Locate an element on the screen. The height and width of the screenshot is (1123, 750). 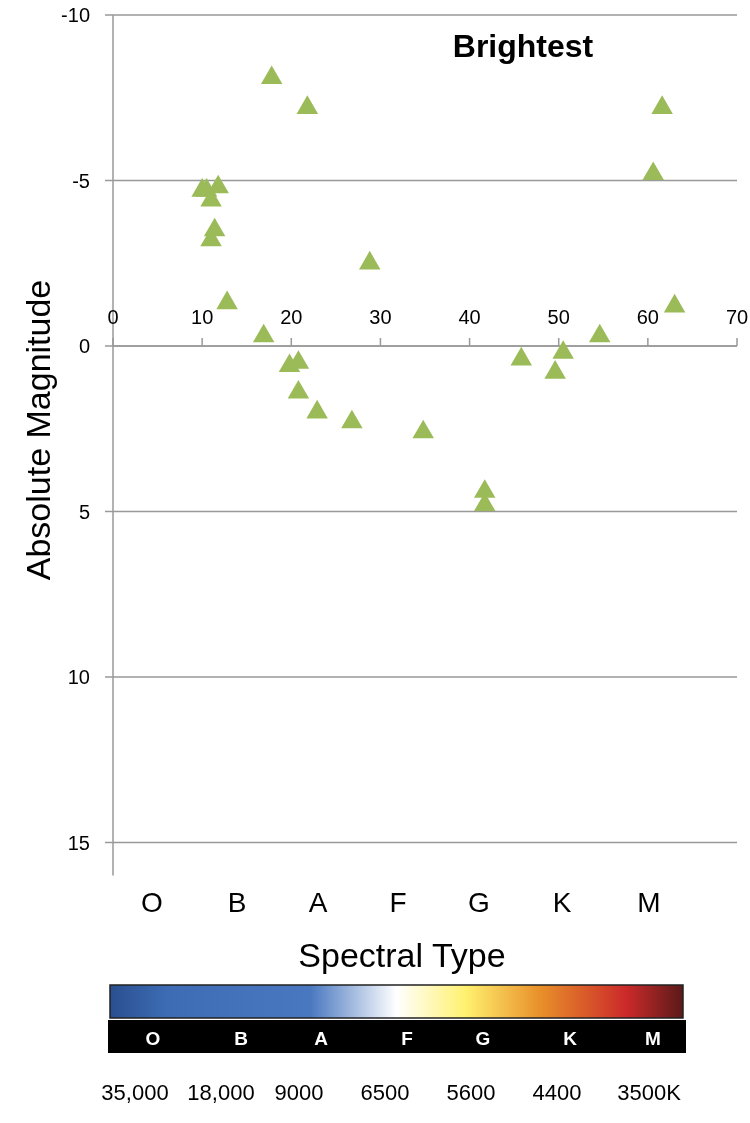
y-tick-label: 5 is located at coordinates (84, 511).